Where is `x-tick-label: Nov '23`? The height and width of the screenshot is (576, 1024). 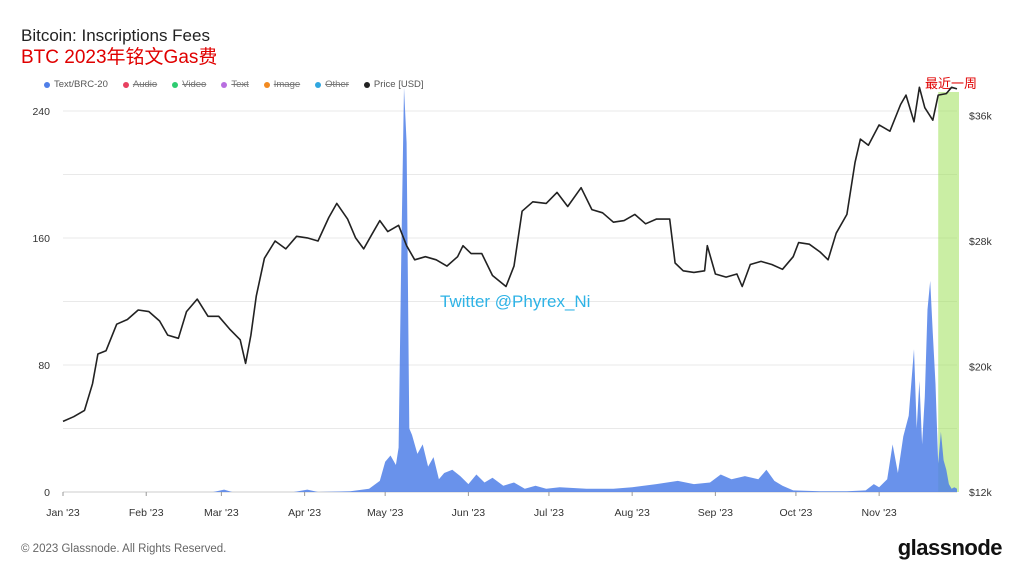 x-tick-label: Nov '23 is located at coordinates (879, 513).